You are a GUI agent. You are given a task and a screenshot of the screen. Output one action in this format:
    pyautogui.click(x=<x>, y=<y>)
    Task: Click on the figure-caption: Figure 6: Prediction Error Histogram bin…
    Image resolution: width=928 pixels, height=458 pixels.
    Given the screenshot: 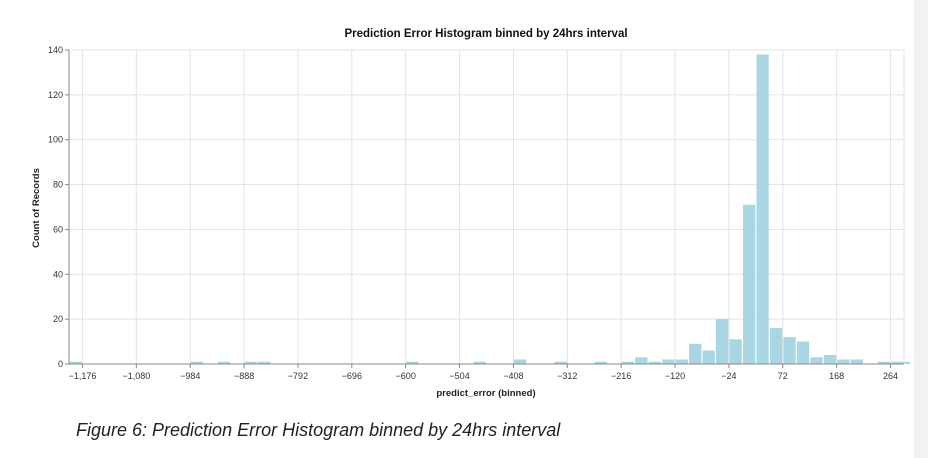 What is the action you would take?
    pyautogui.click(x=318, y=430)
    